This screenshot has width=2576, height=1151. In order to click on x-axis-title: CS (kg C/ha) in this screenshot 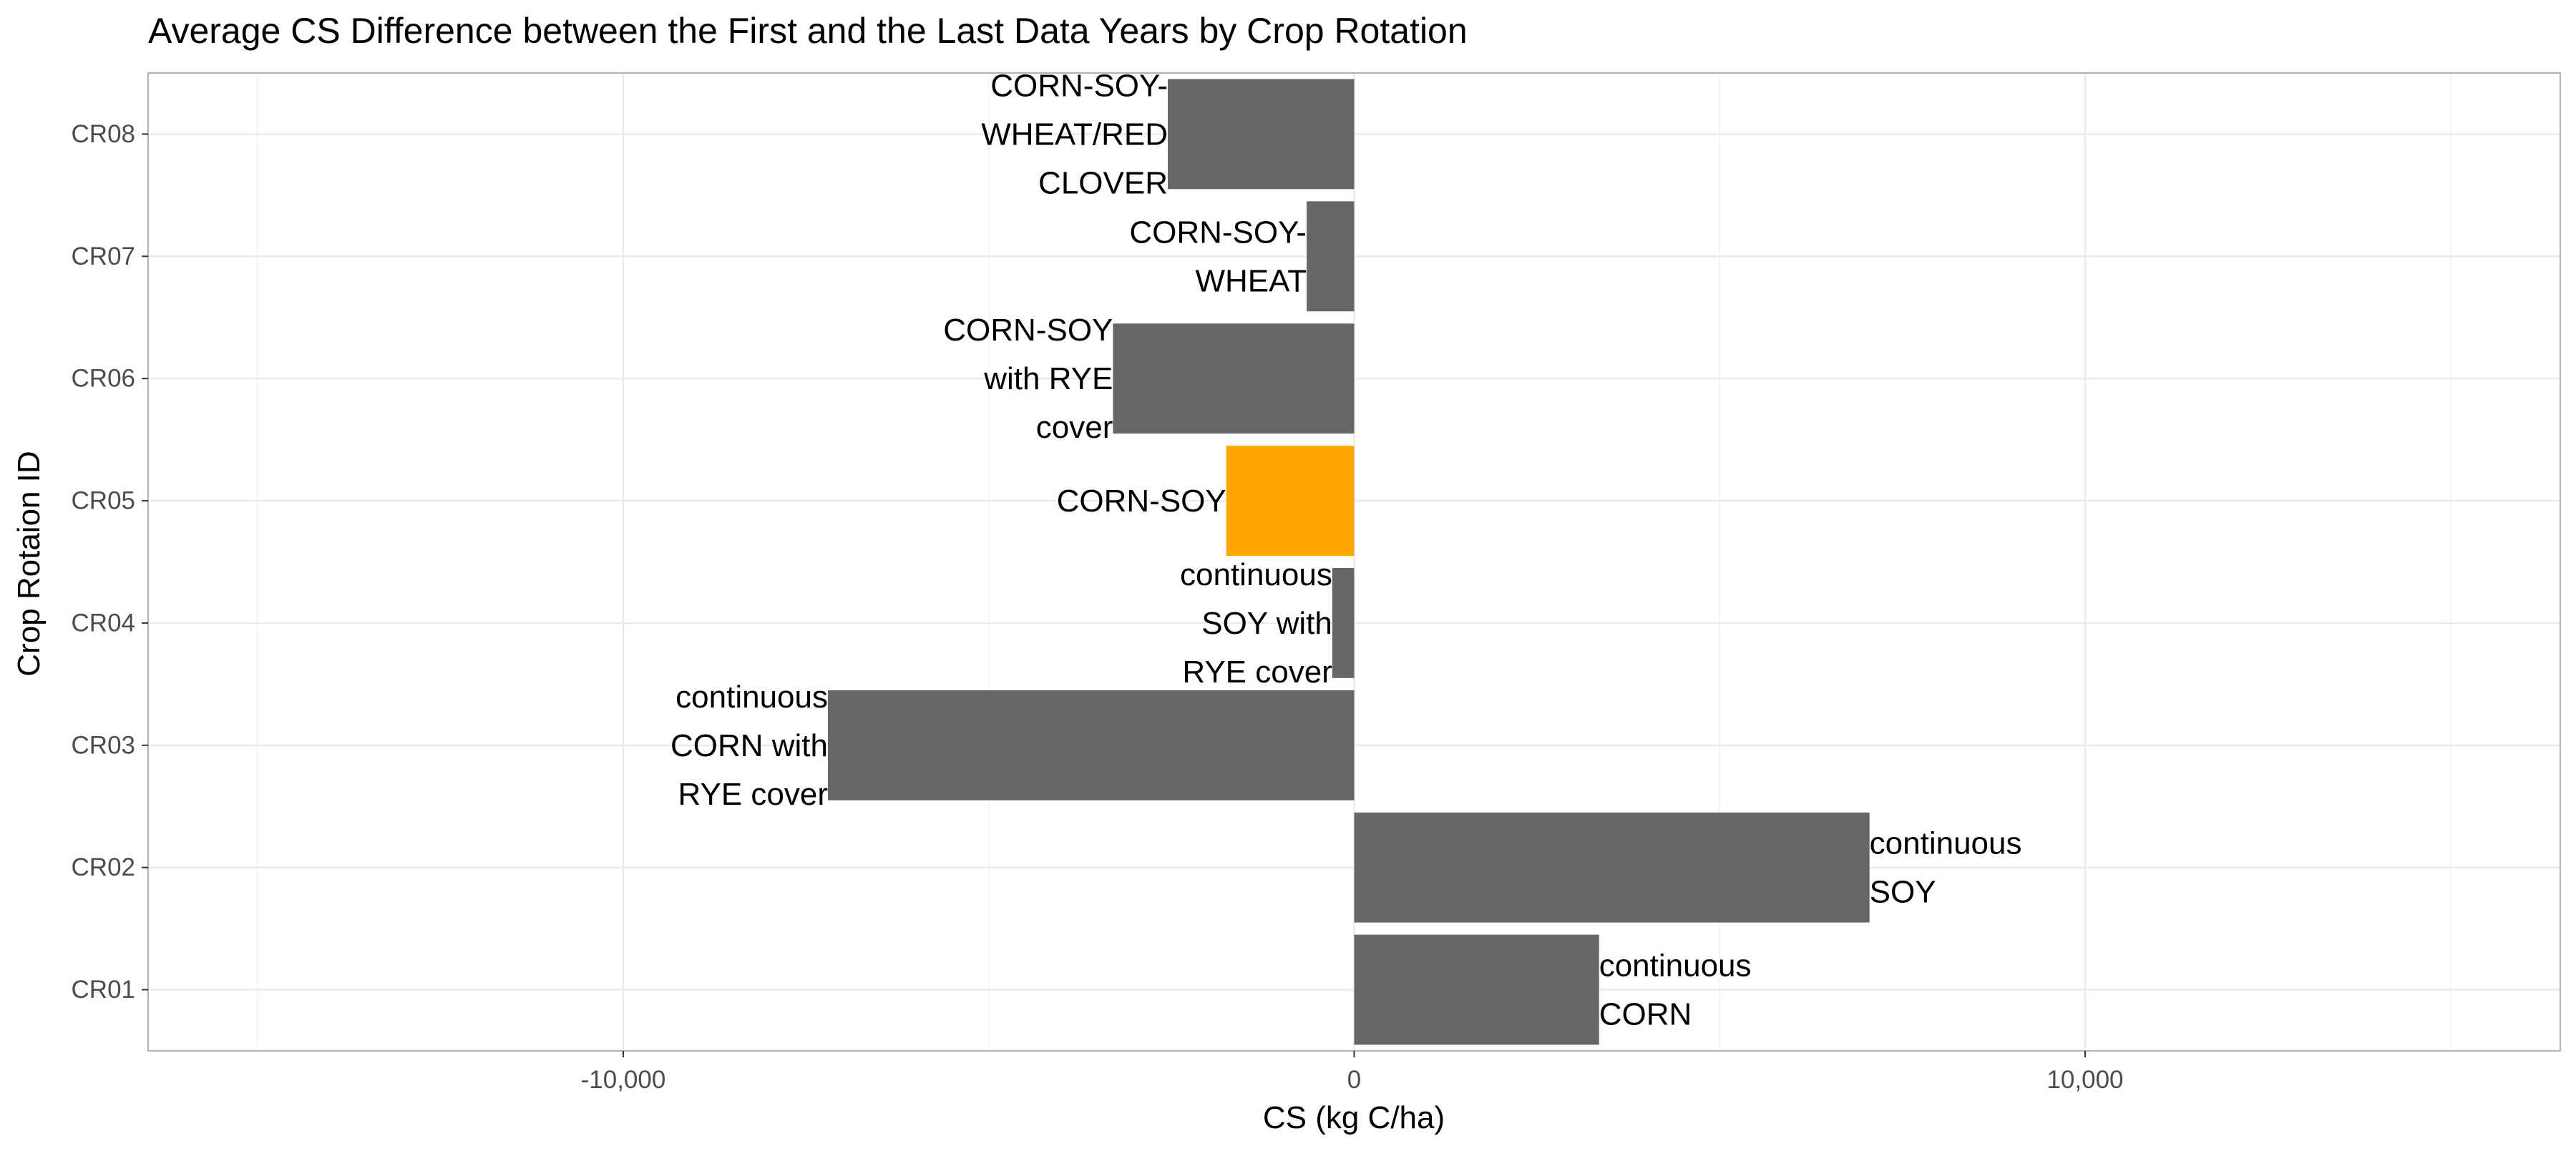, I will do `click(1354, 1117)`.